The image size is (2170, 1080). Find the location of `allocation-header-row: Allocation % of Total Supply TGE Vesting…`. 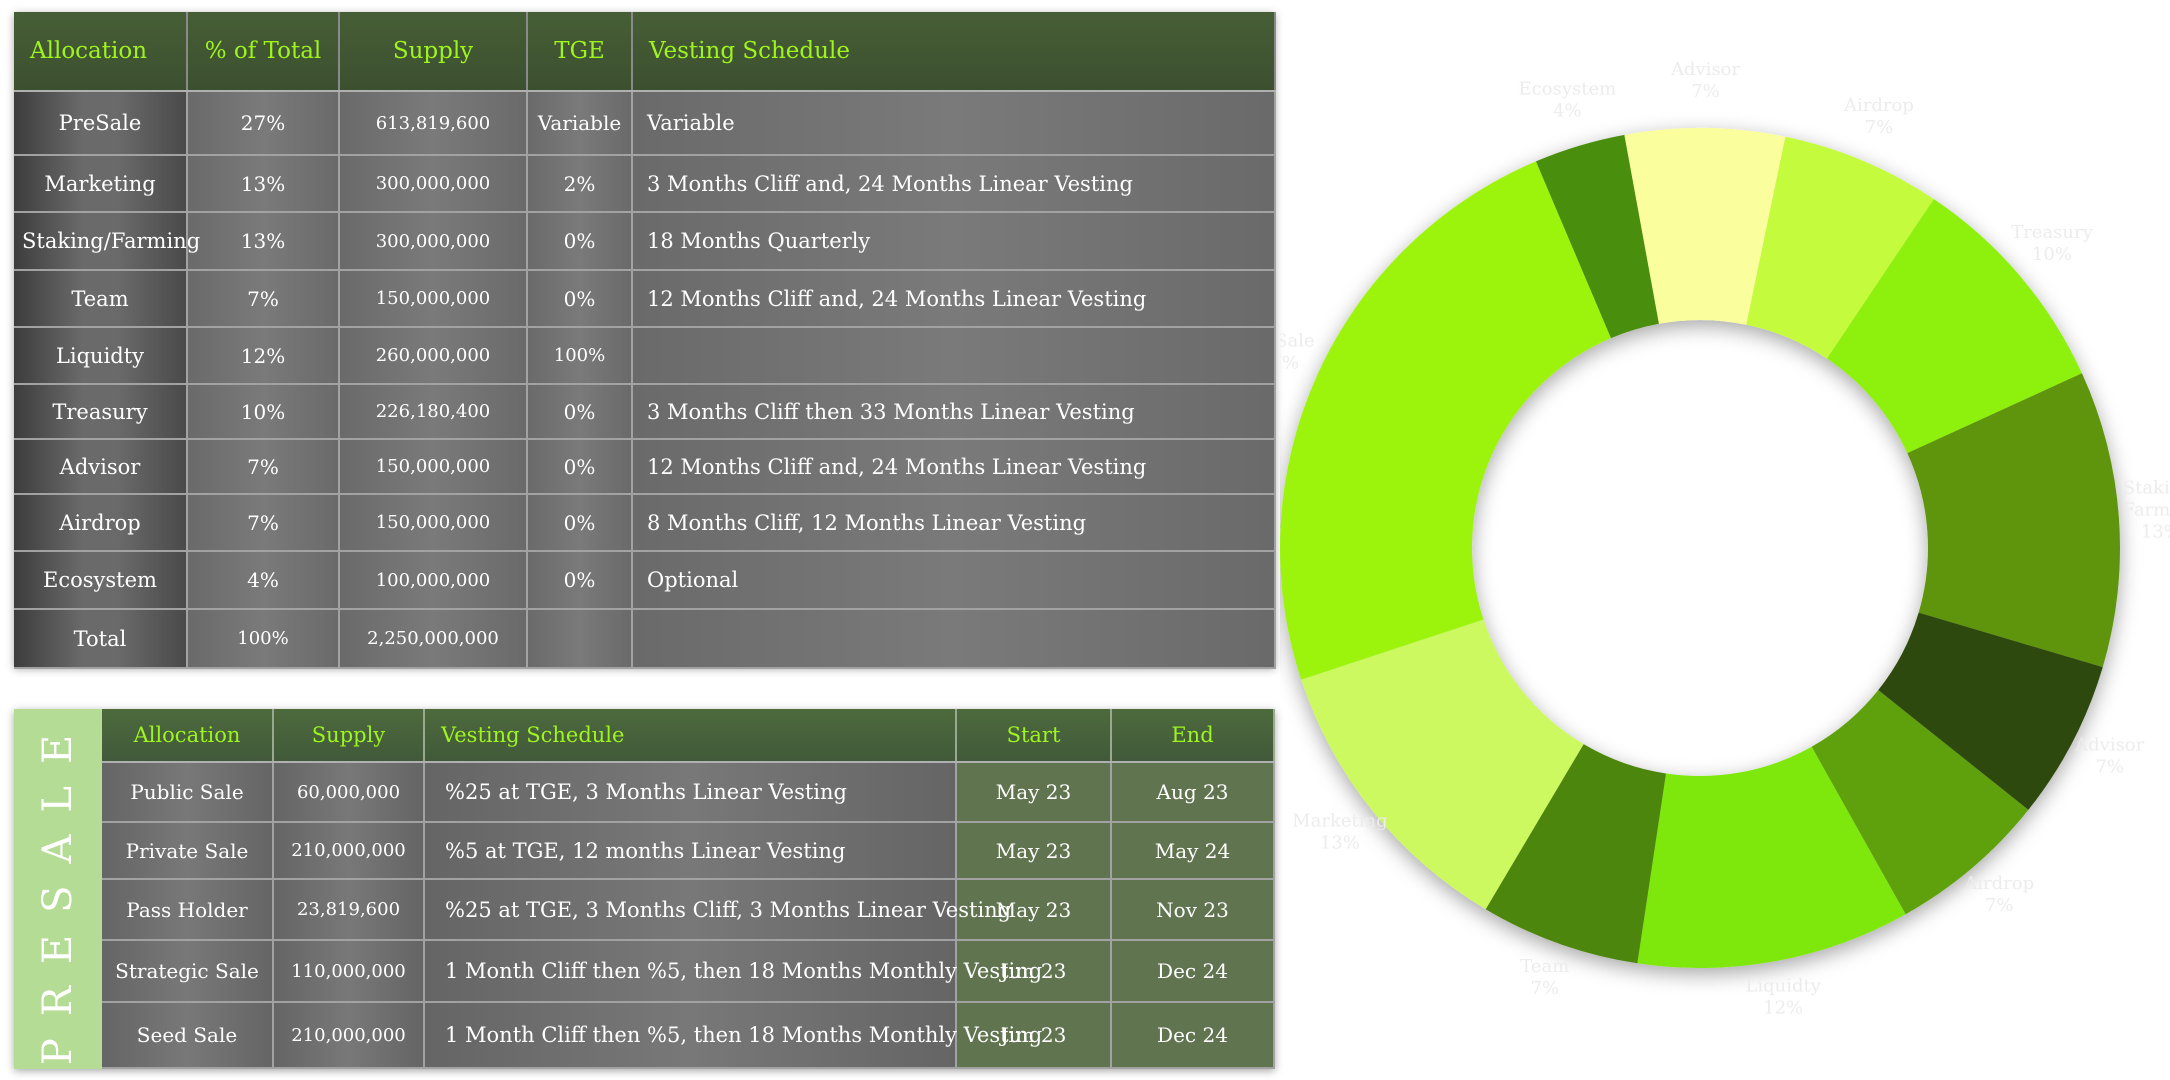

allocation-header-row: Allocation % of Total Supply TGE Vesting… is located at coordinates (645, 52).